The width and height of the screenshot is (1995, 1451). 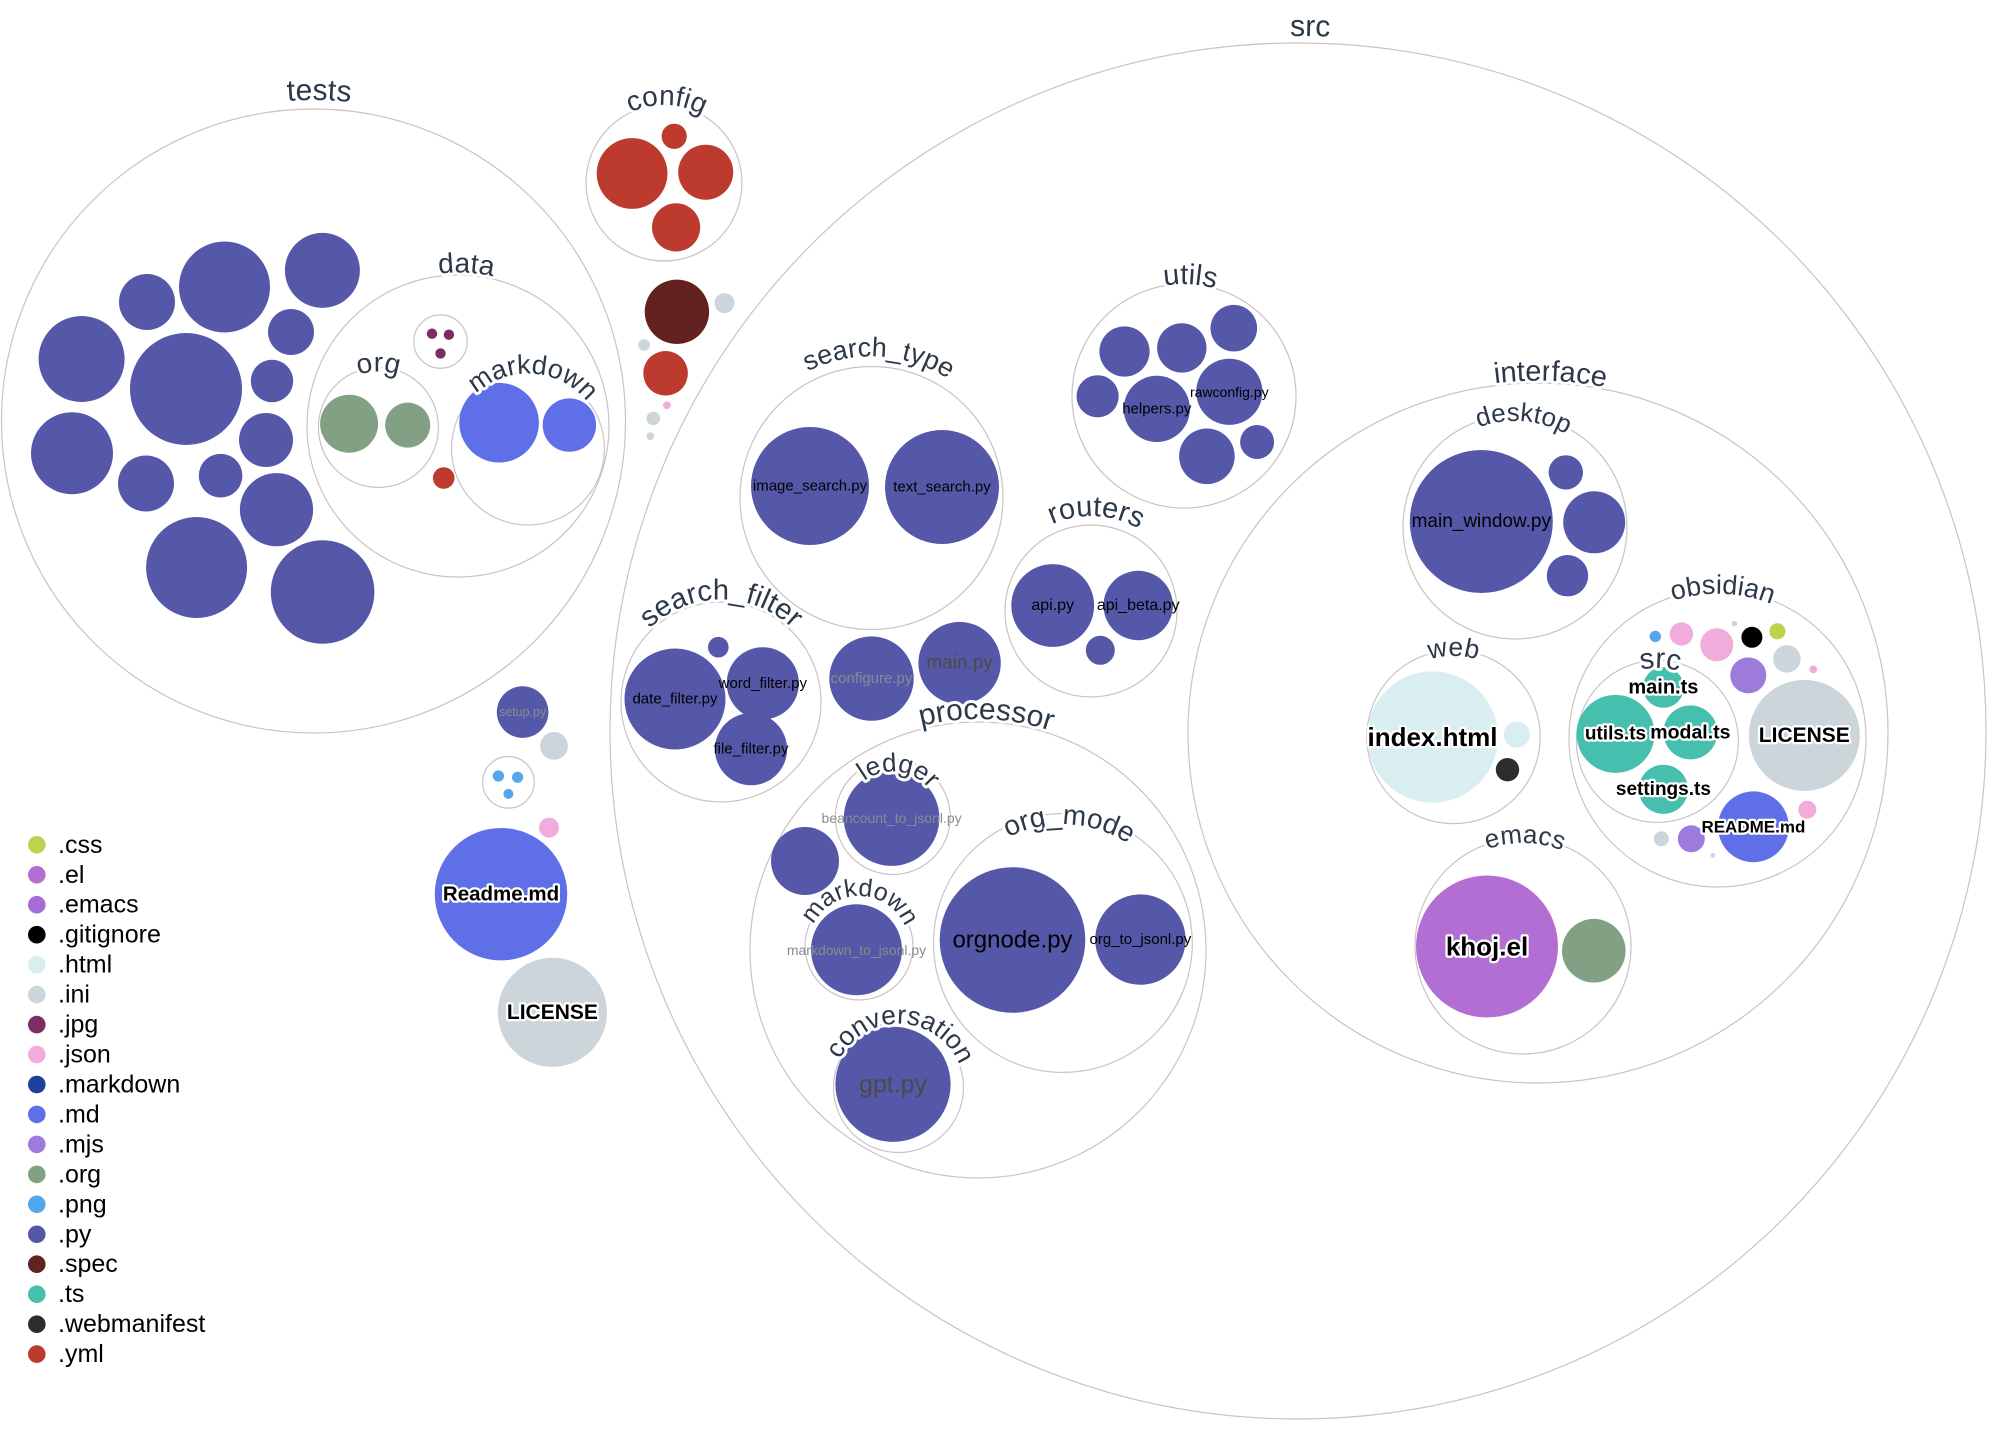 I want to click on svg-text: .gitignore, so click(x=109, y=935).